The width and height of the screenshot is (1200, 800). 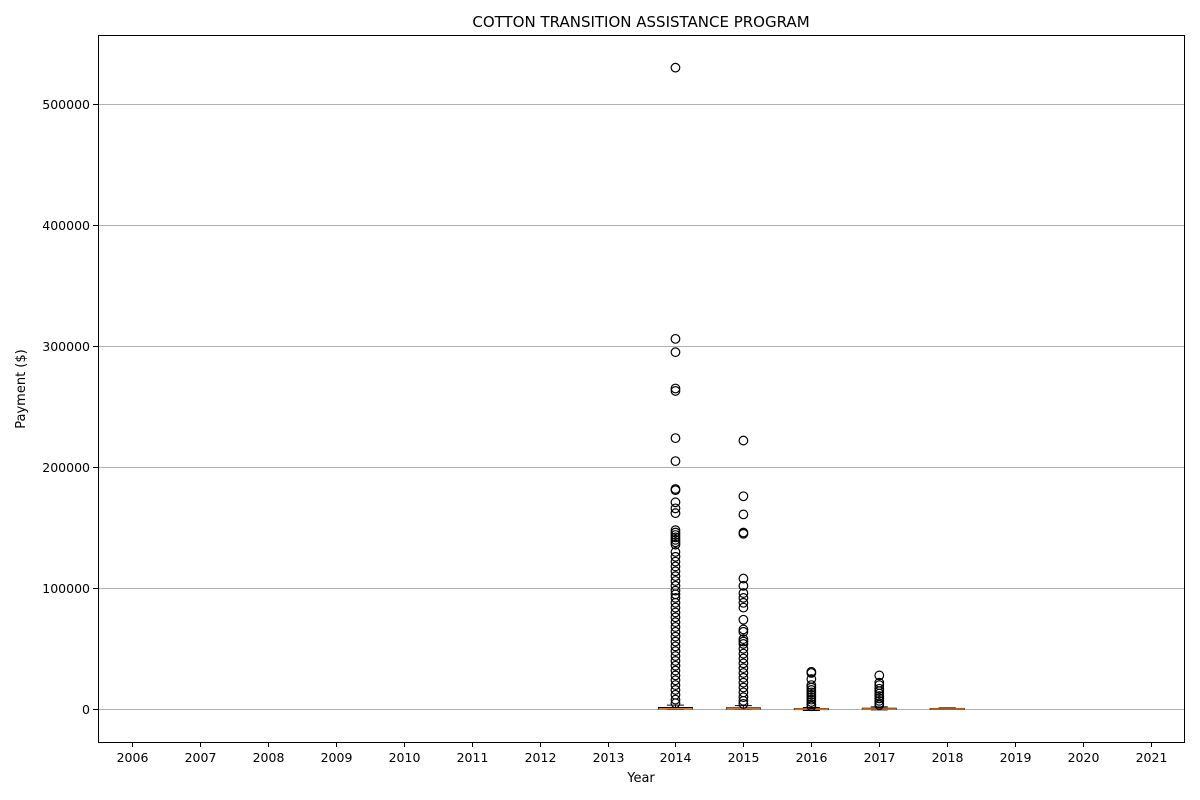 I want to click on x-tick-label: 2021, so click(x=1152, y=757).